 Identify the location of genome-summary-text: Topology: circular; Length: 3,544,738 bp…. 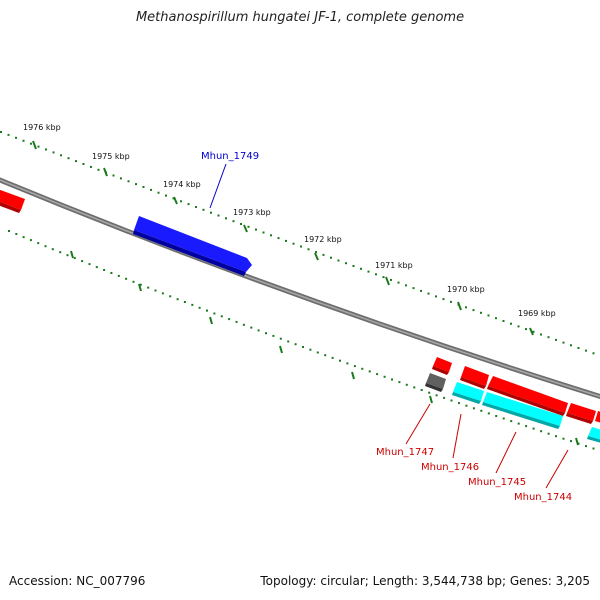
(425, 581).